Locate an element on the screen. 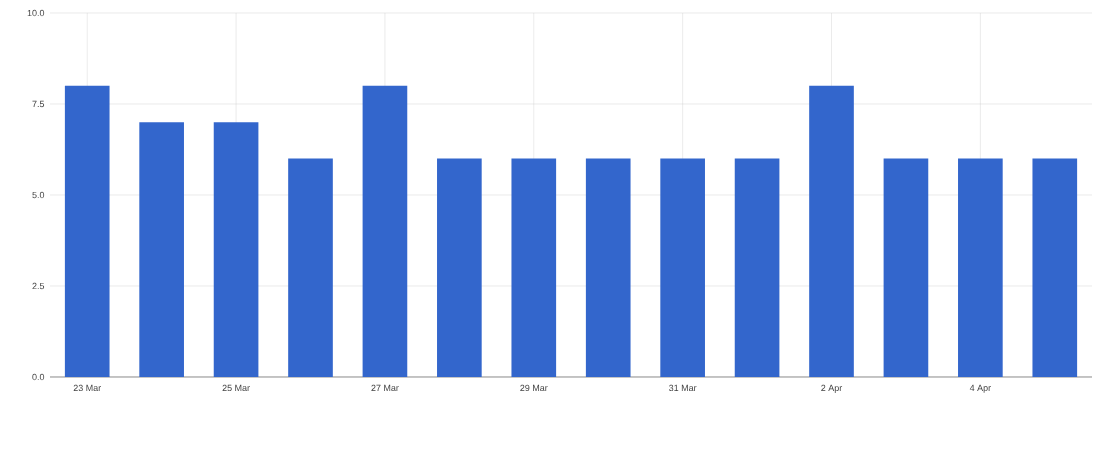  y-tick-label: 7.5 is located at coordinates (38, 104).